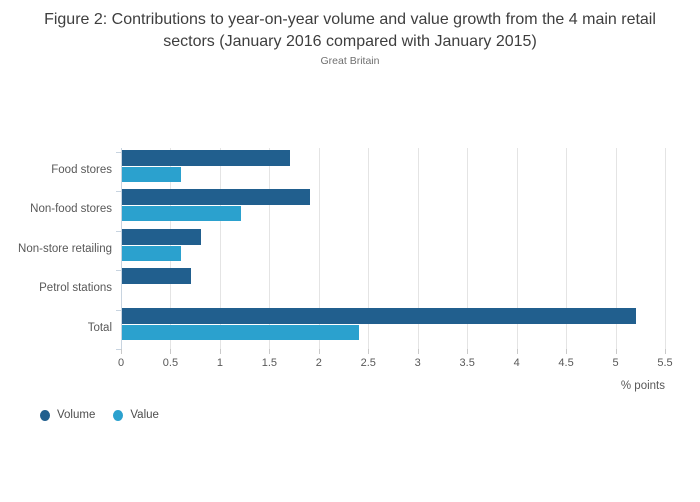 The image size is (700, 502). I want to click on x-axis-title: % points, so click(642, 386).